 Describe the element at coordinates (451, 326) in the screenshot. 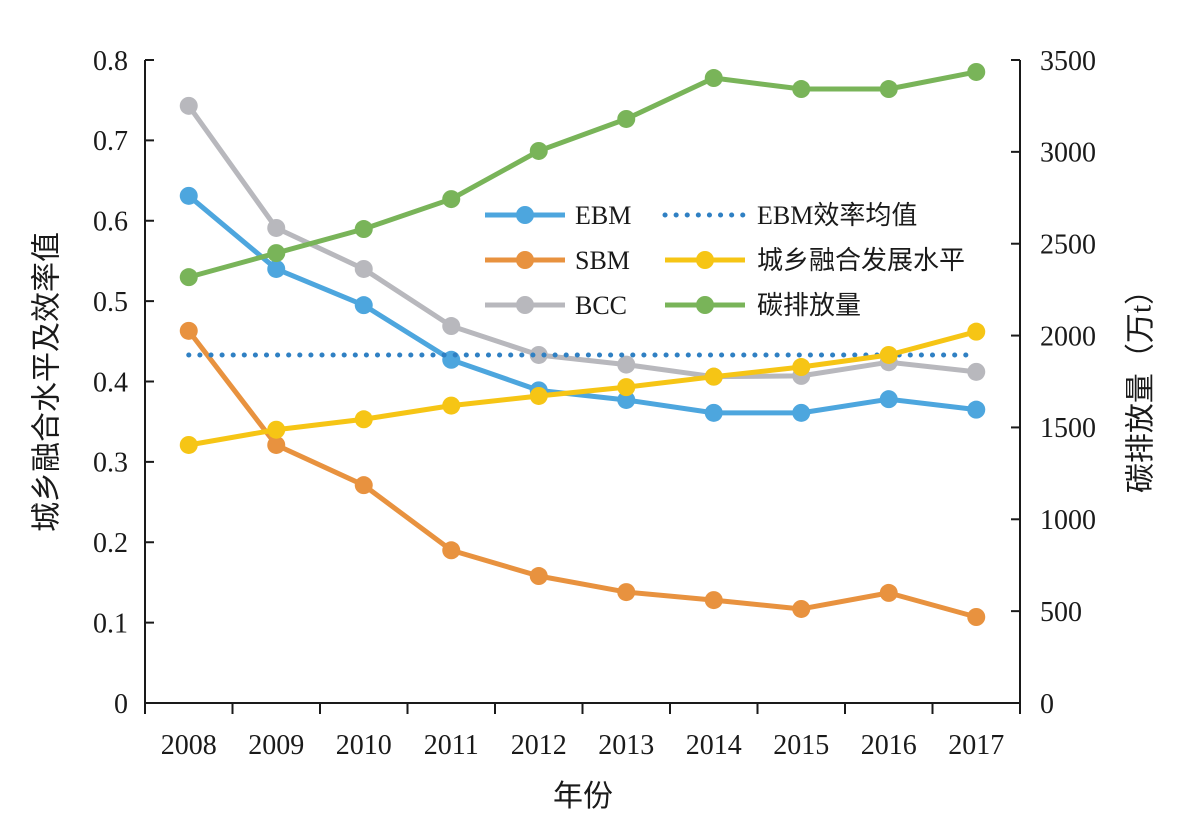

I see `bcc-point-2011` at that location.